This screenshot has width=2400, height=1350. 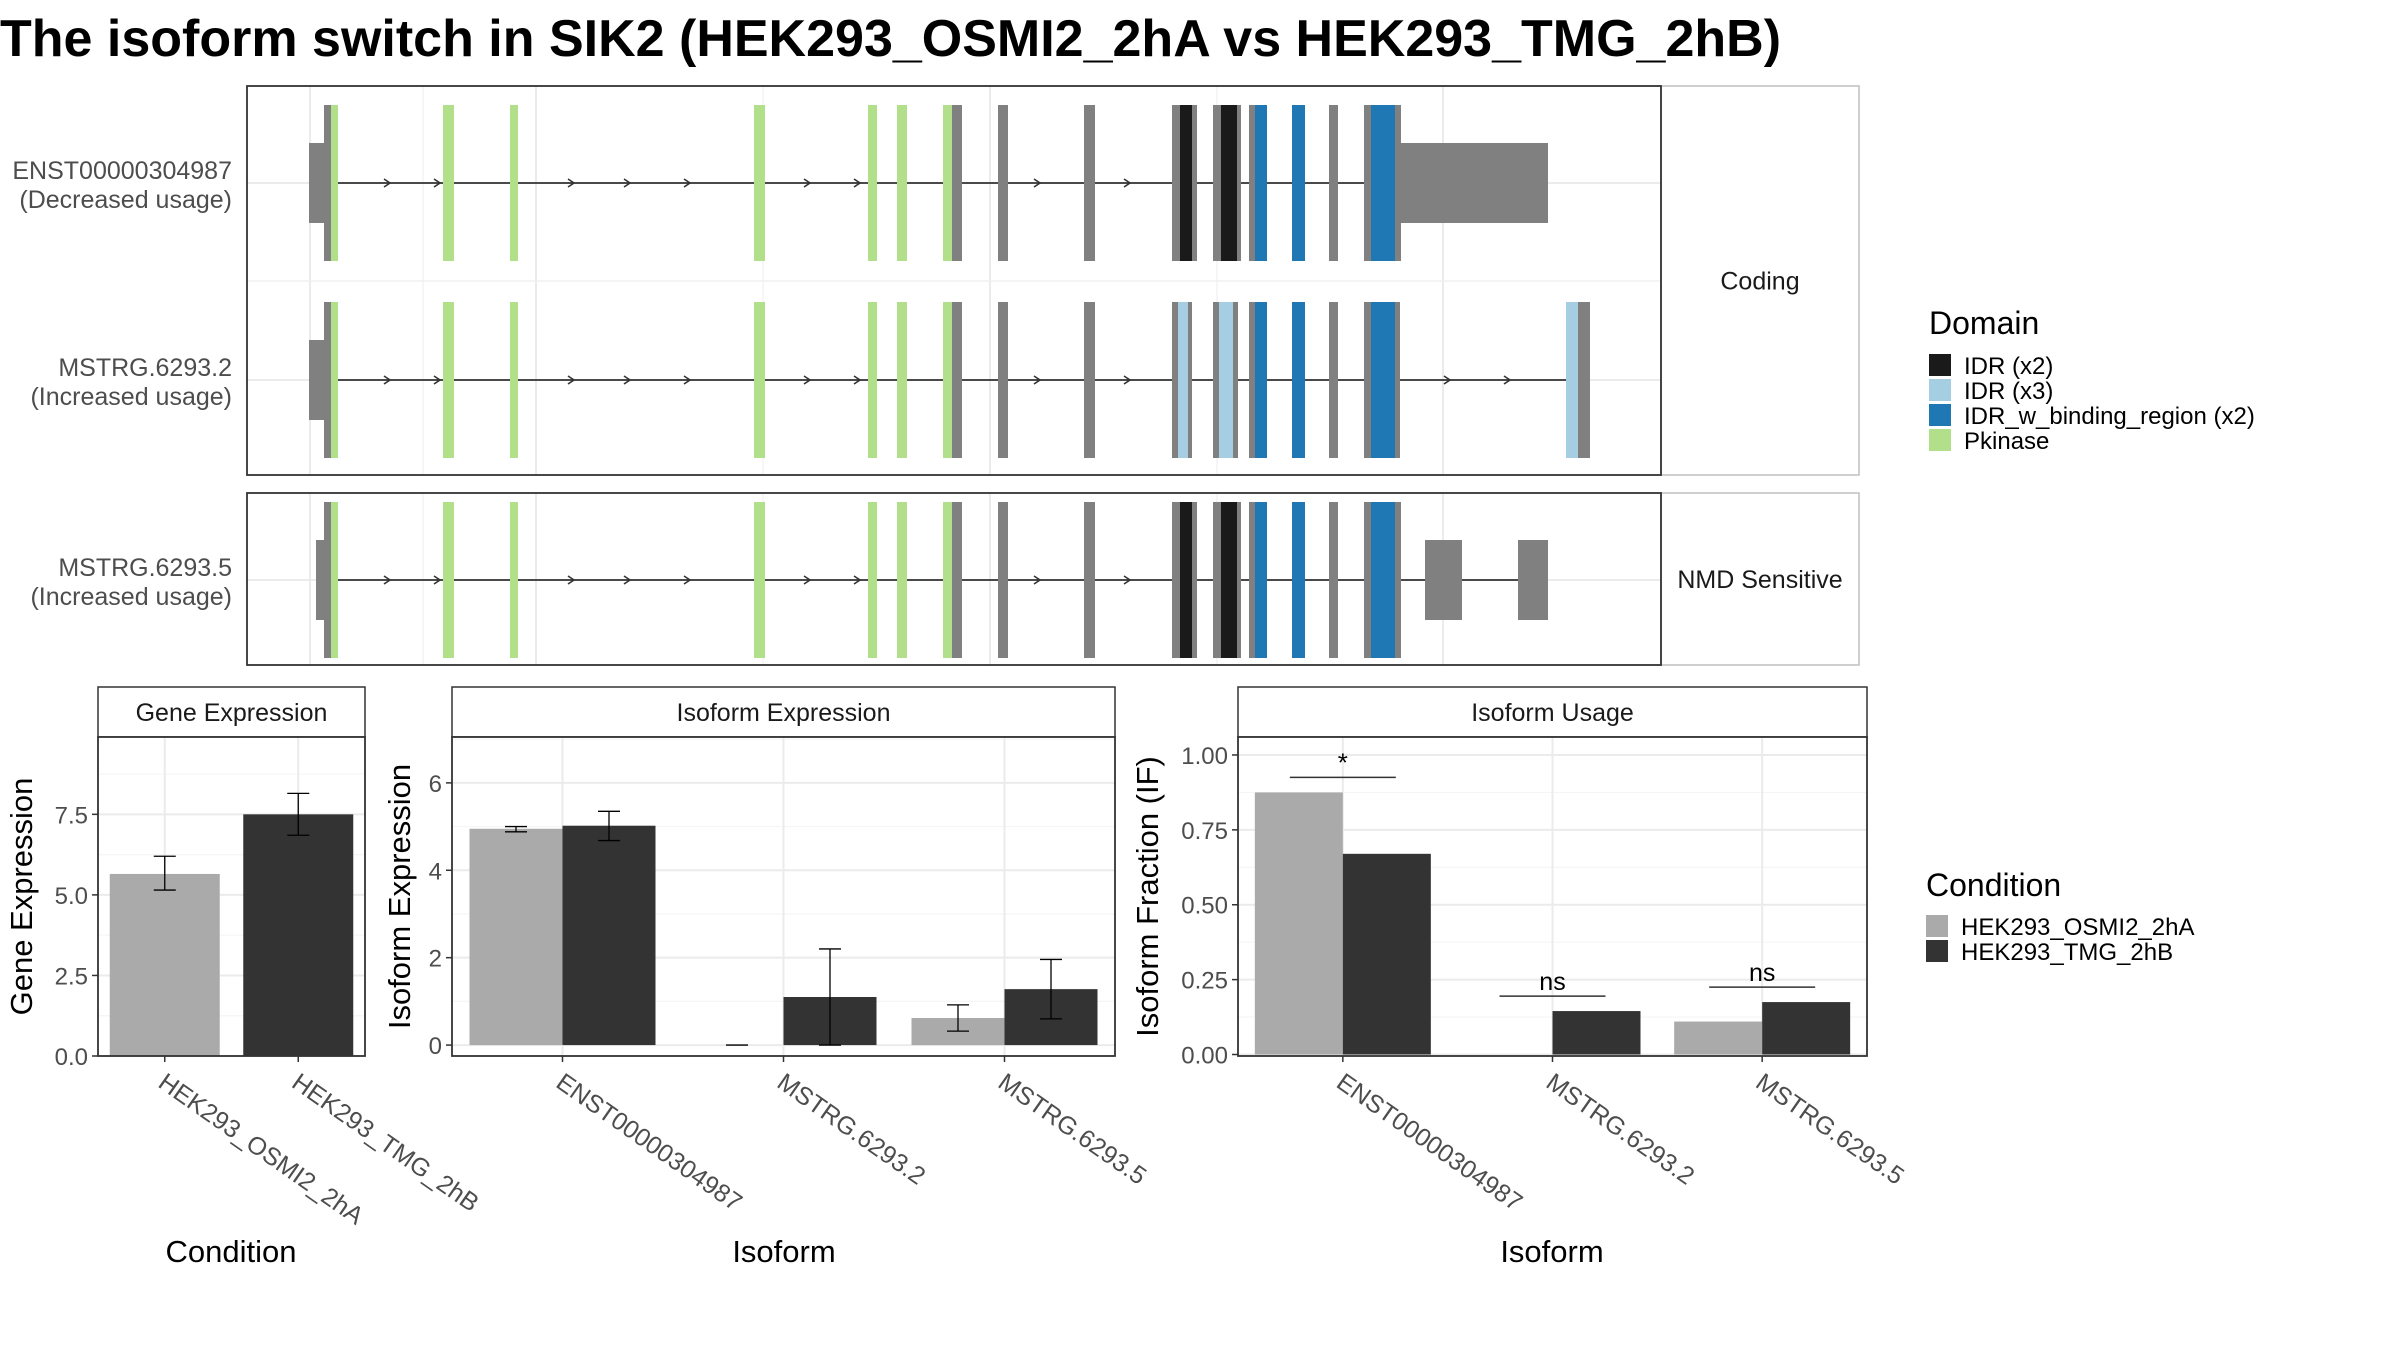 What do you see at coordinates (435, 784) in the screenshot?
I see `y-tick-label: 6` at bounding box center [435, 784].